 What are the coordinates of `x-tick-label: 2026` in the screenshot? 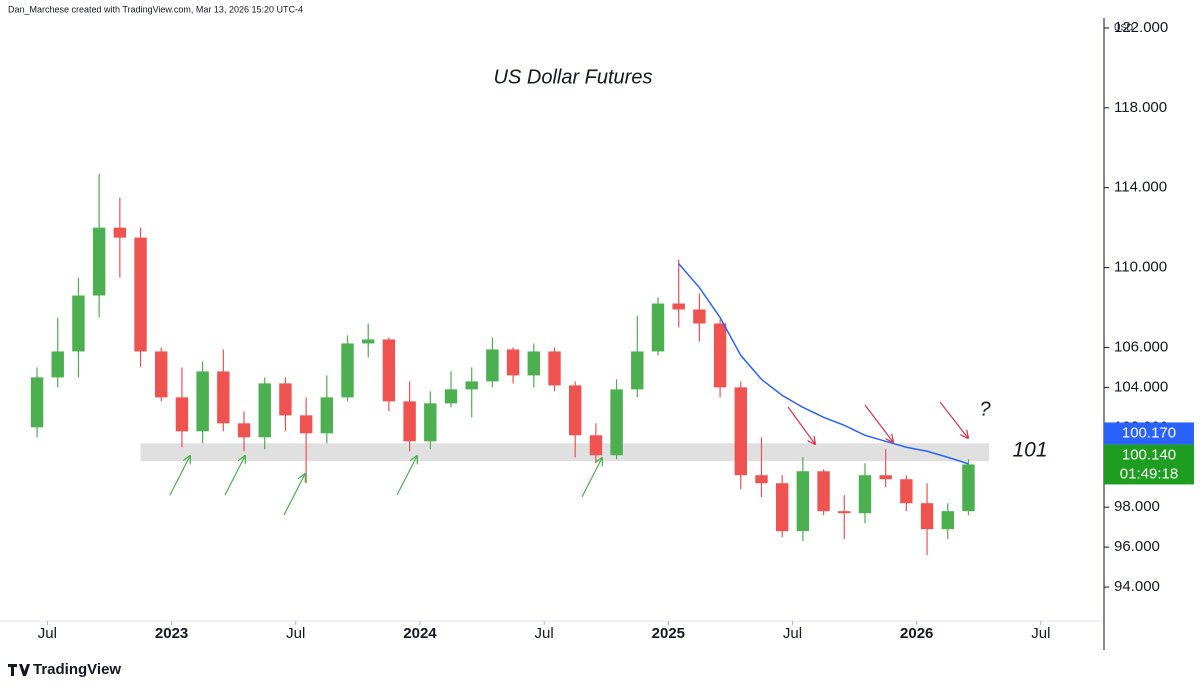 It's located at (916, 633).